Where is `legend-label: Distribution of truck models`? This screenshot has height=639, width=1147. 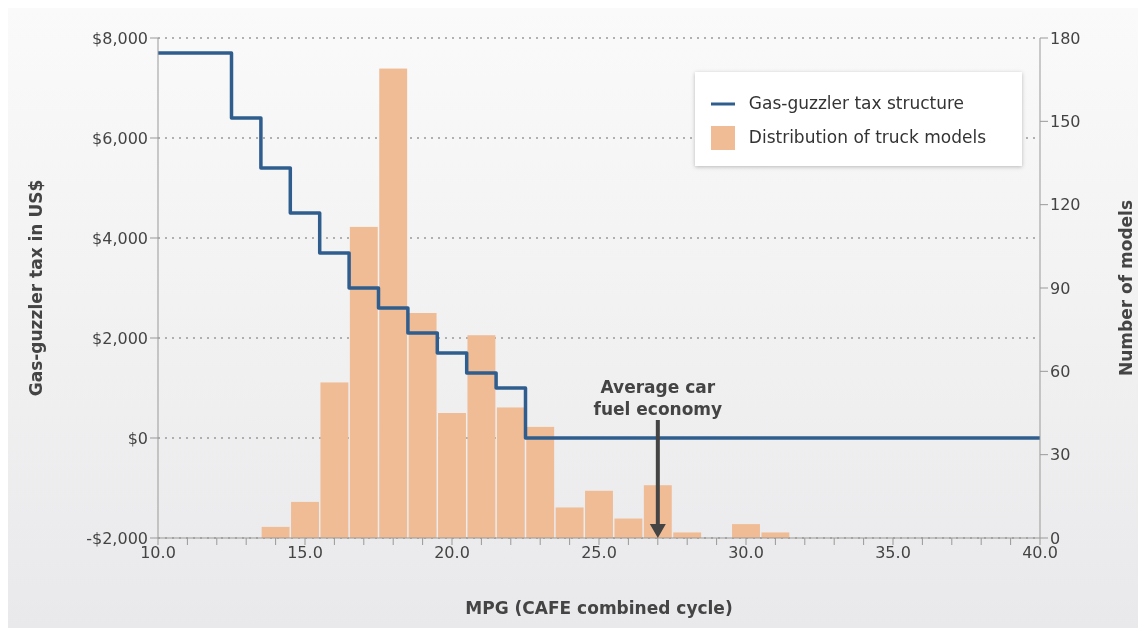 legend-label: Distribution of truck models is located at coordinates (867, 137).